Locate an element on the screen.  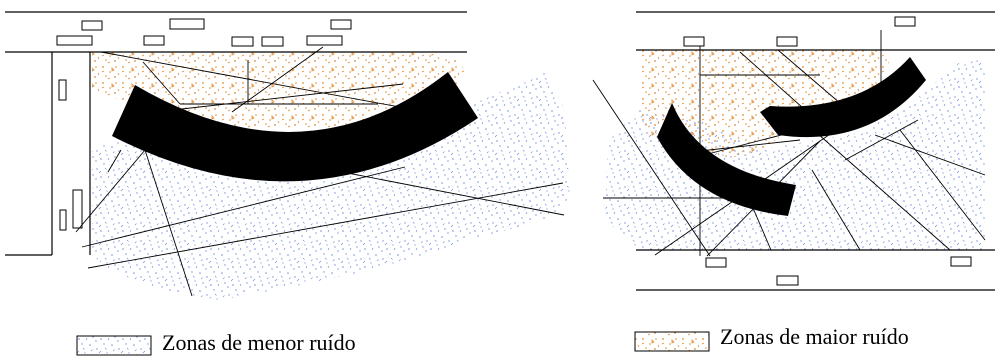
right-tunnel-lower is located at coordinates (726, 159).